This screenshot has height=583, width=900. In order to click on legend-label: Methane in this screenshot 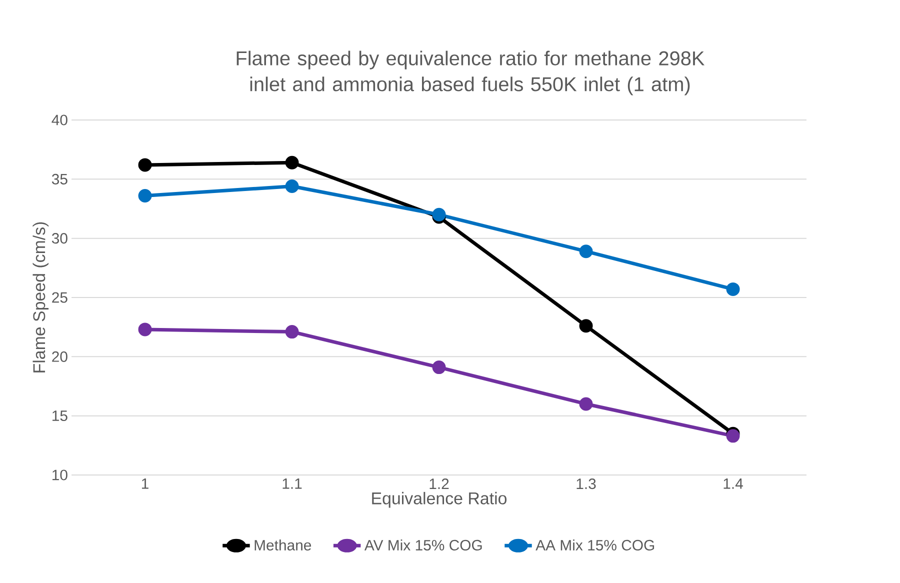, I will do `click(283, 545)`.